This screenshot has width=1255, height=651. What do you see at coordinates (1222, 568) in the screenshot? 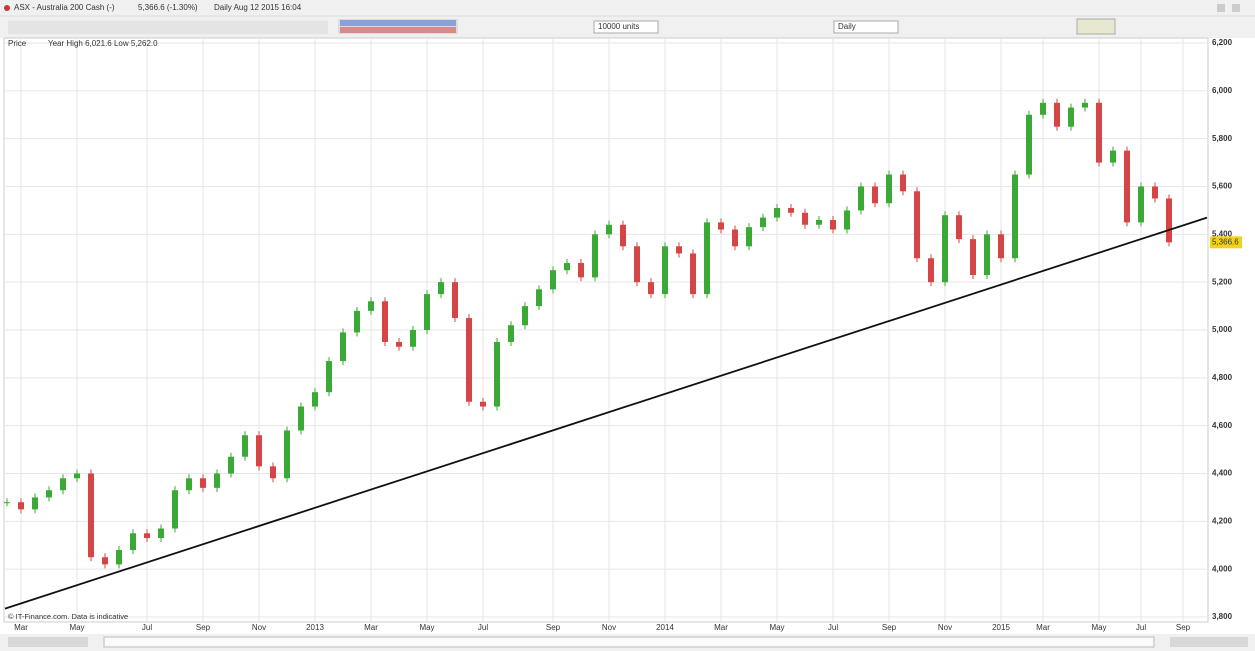
I see `y-tick-label: 4,000` at bounding box center [1222, 568].